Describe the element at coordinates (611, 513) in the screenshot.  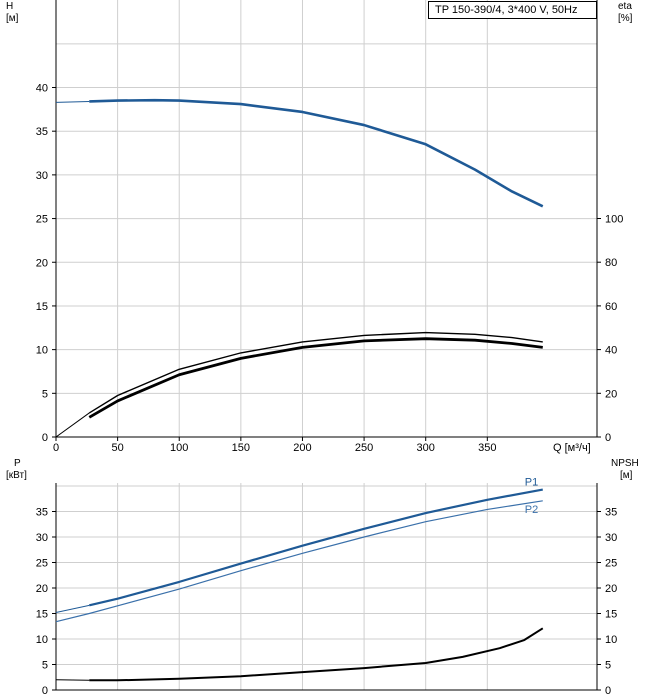
I see `y2-tick-label: 35` at that location.